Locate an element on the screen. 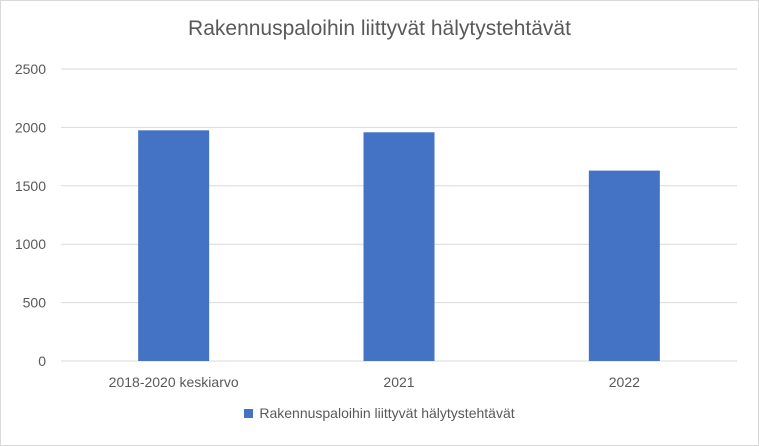  y-tick-label: 2500 is located at coordinates (30, 69).